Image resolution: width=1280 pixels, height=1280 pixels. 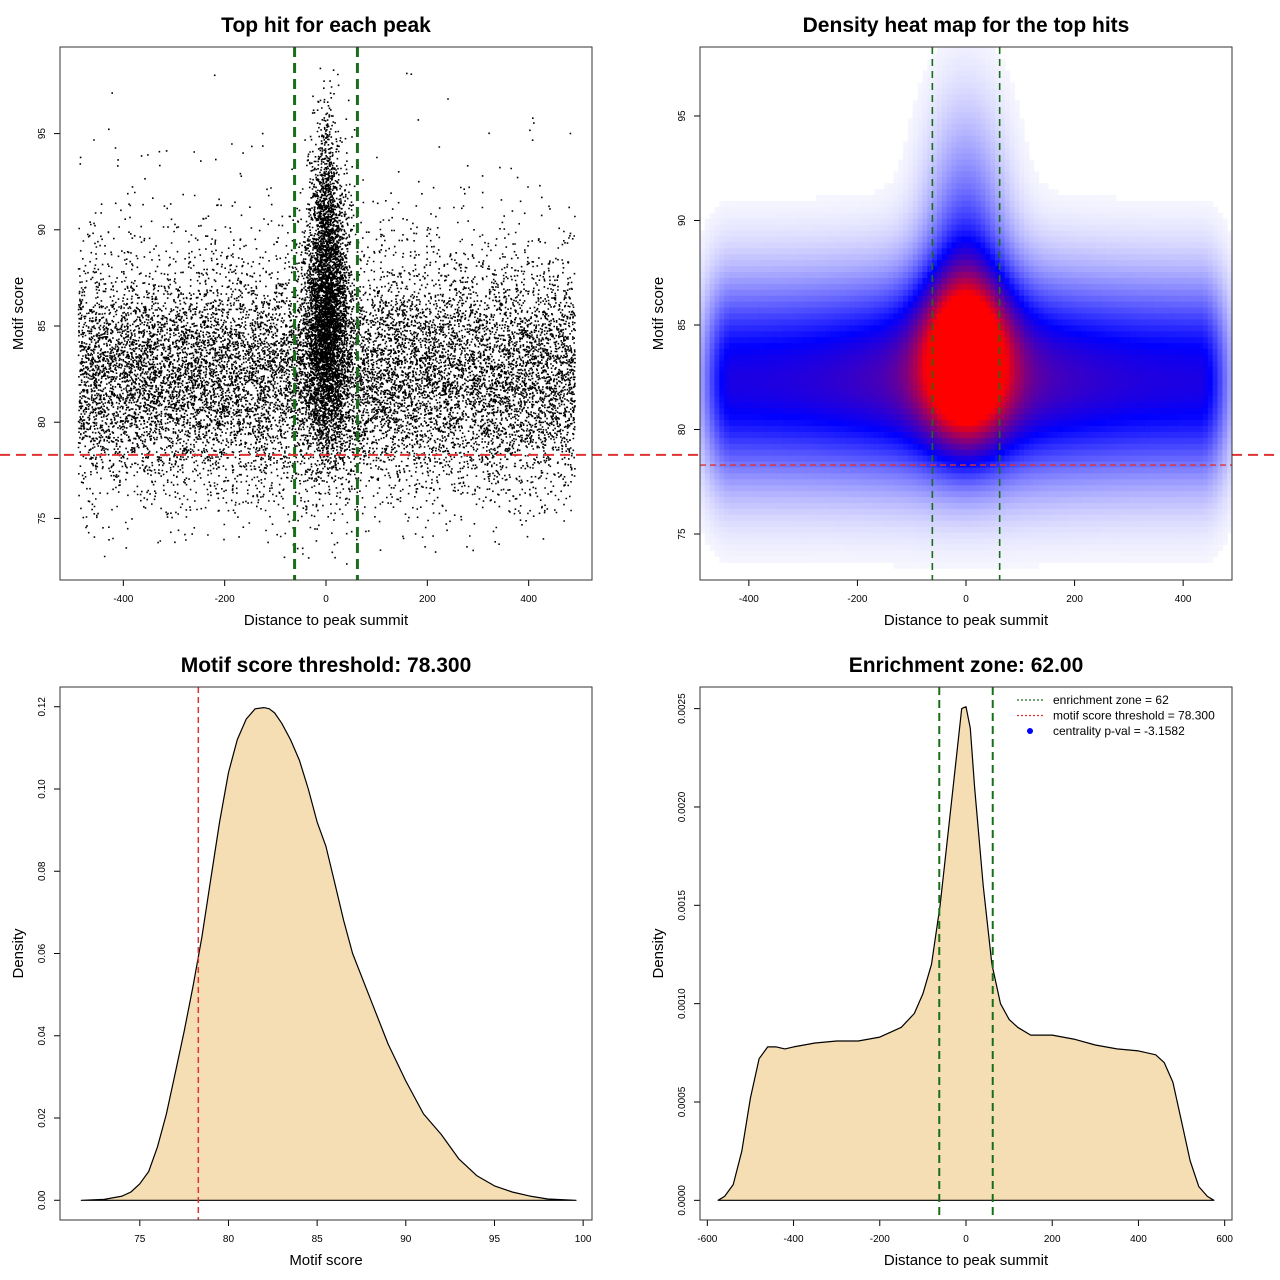 What do you see at coordinates (682, 220) in the screenshot?
I see `y-tick-label: 90` at bounding box center [682, 220].